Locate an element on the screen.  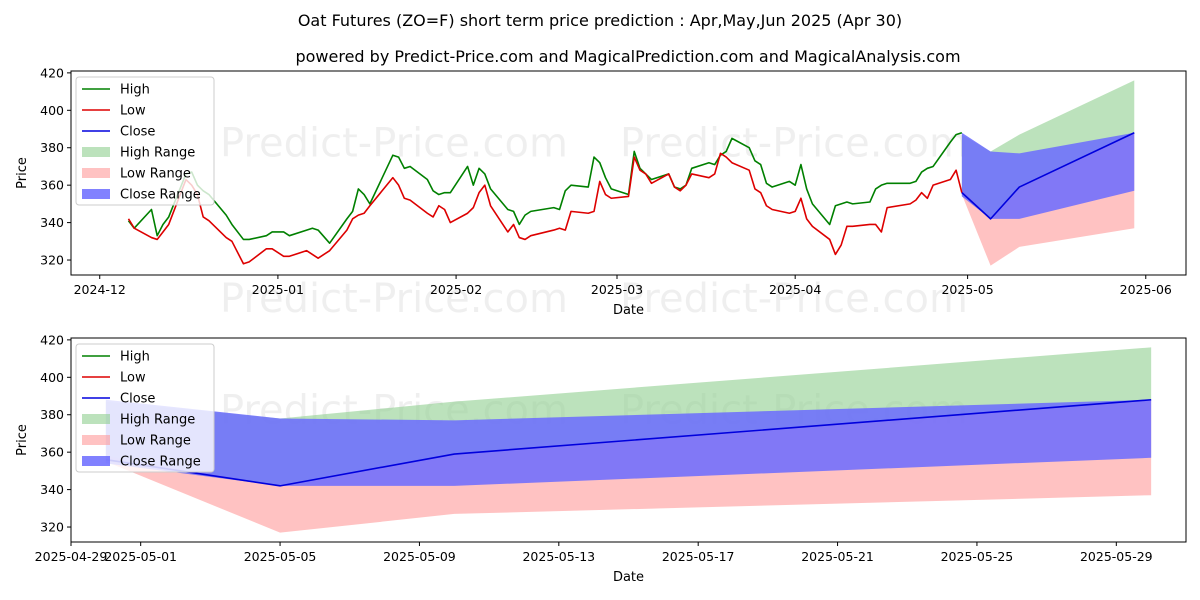
x-tick-label: 2025-05-25 is located at coordinates (977, 556).